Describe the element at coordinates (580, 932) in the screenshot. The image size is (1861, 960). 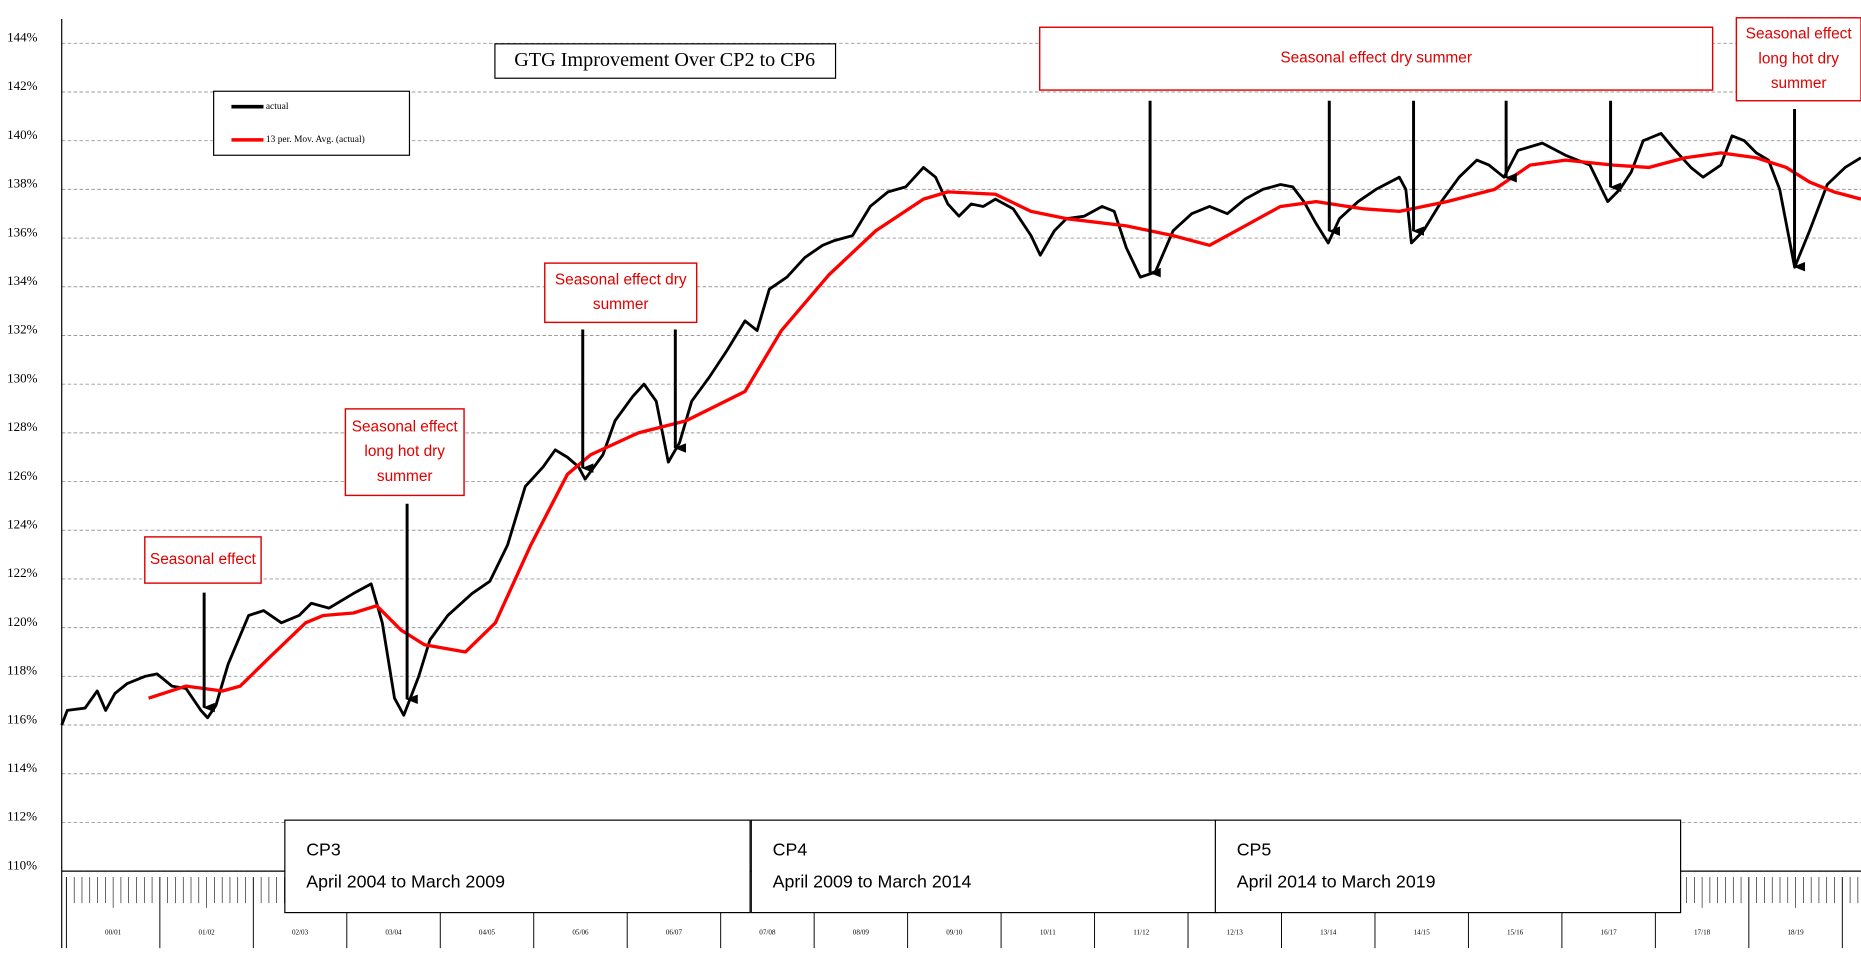
I see `x-tick-label: 05/06` at that location.